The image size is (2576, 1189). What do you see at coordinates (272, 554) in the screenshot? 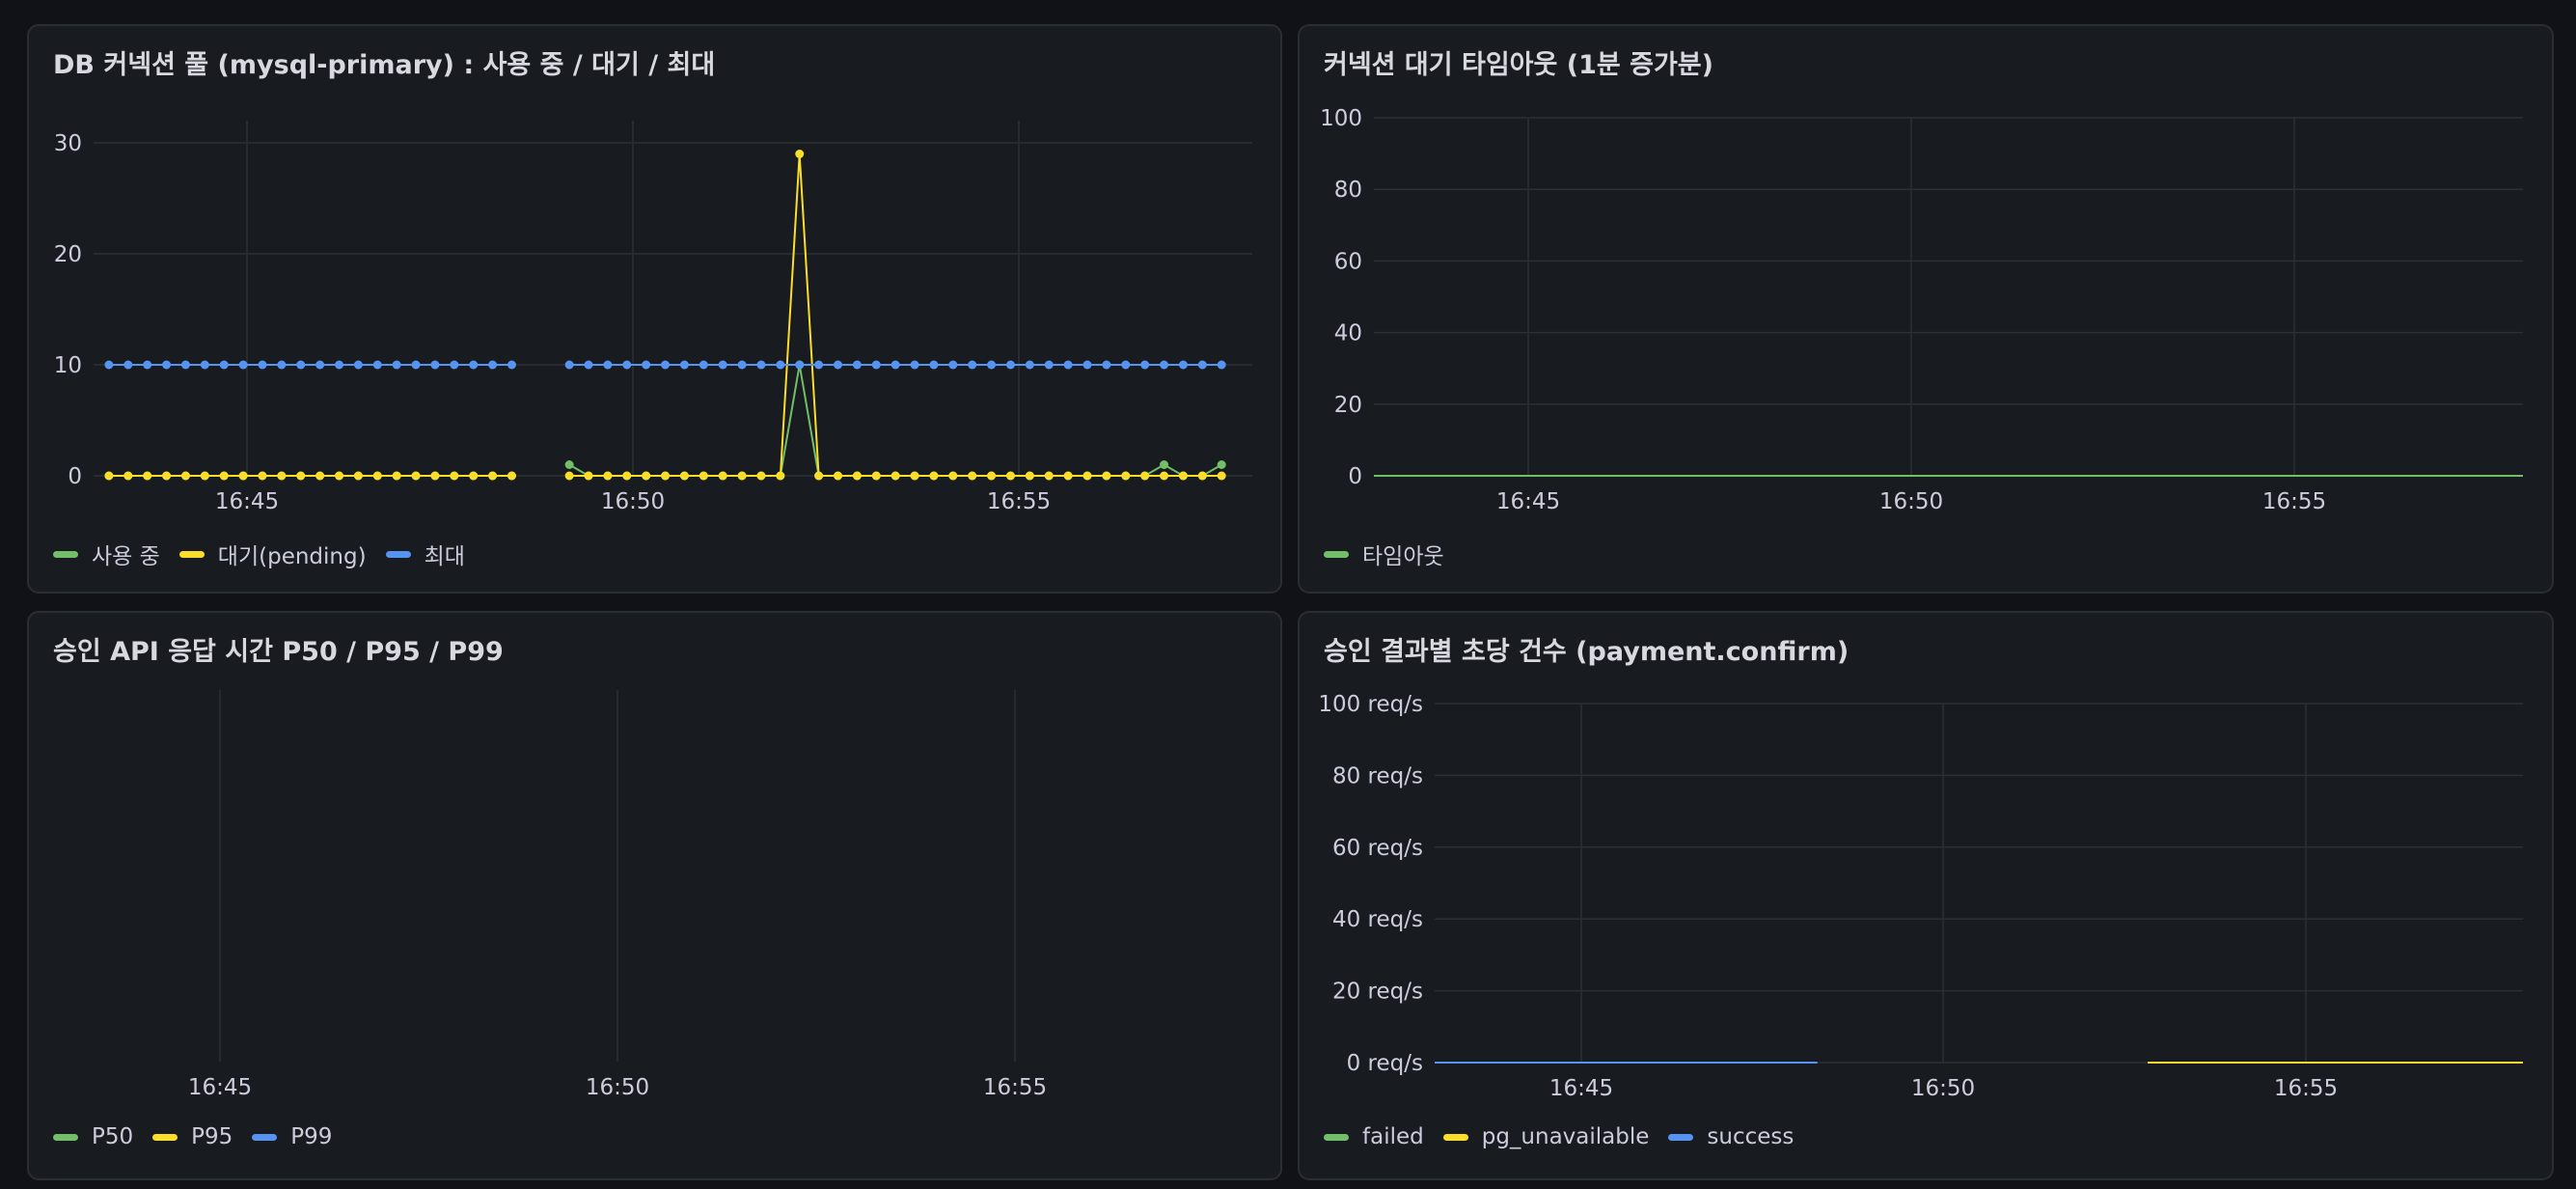
I see `legend-item-pending: 대기(pending)` at bounding box center [272, 554].